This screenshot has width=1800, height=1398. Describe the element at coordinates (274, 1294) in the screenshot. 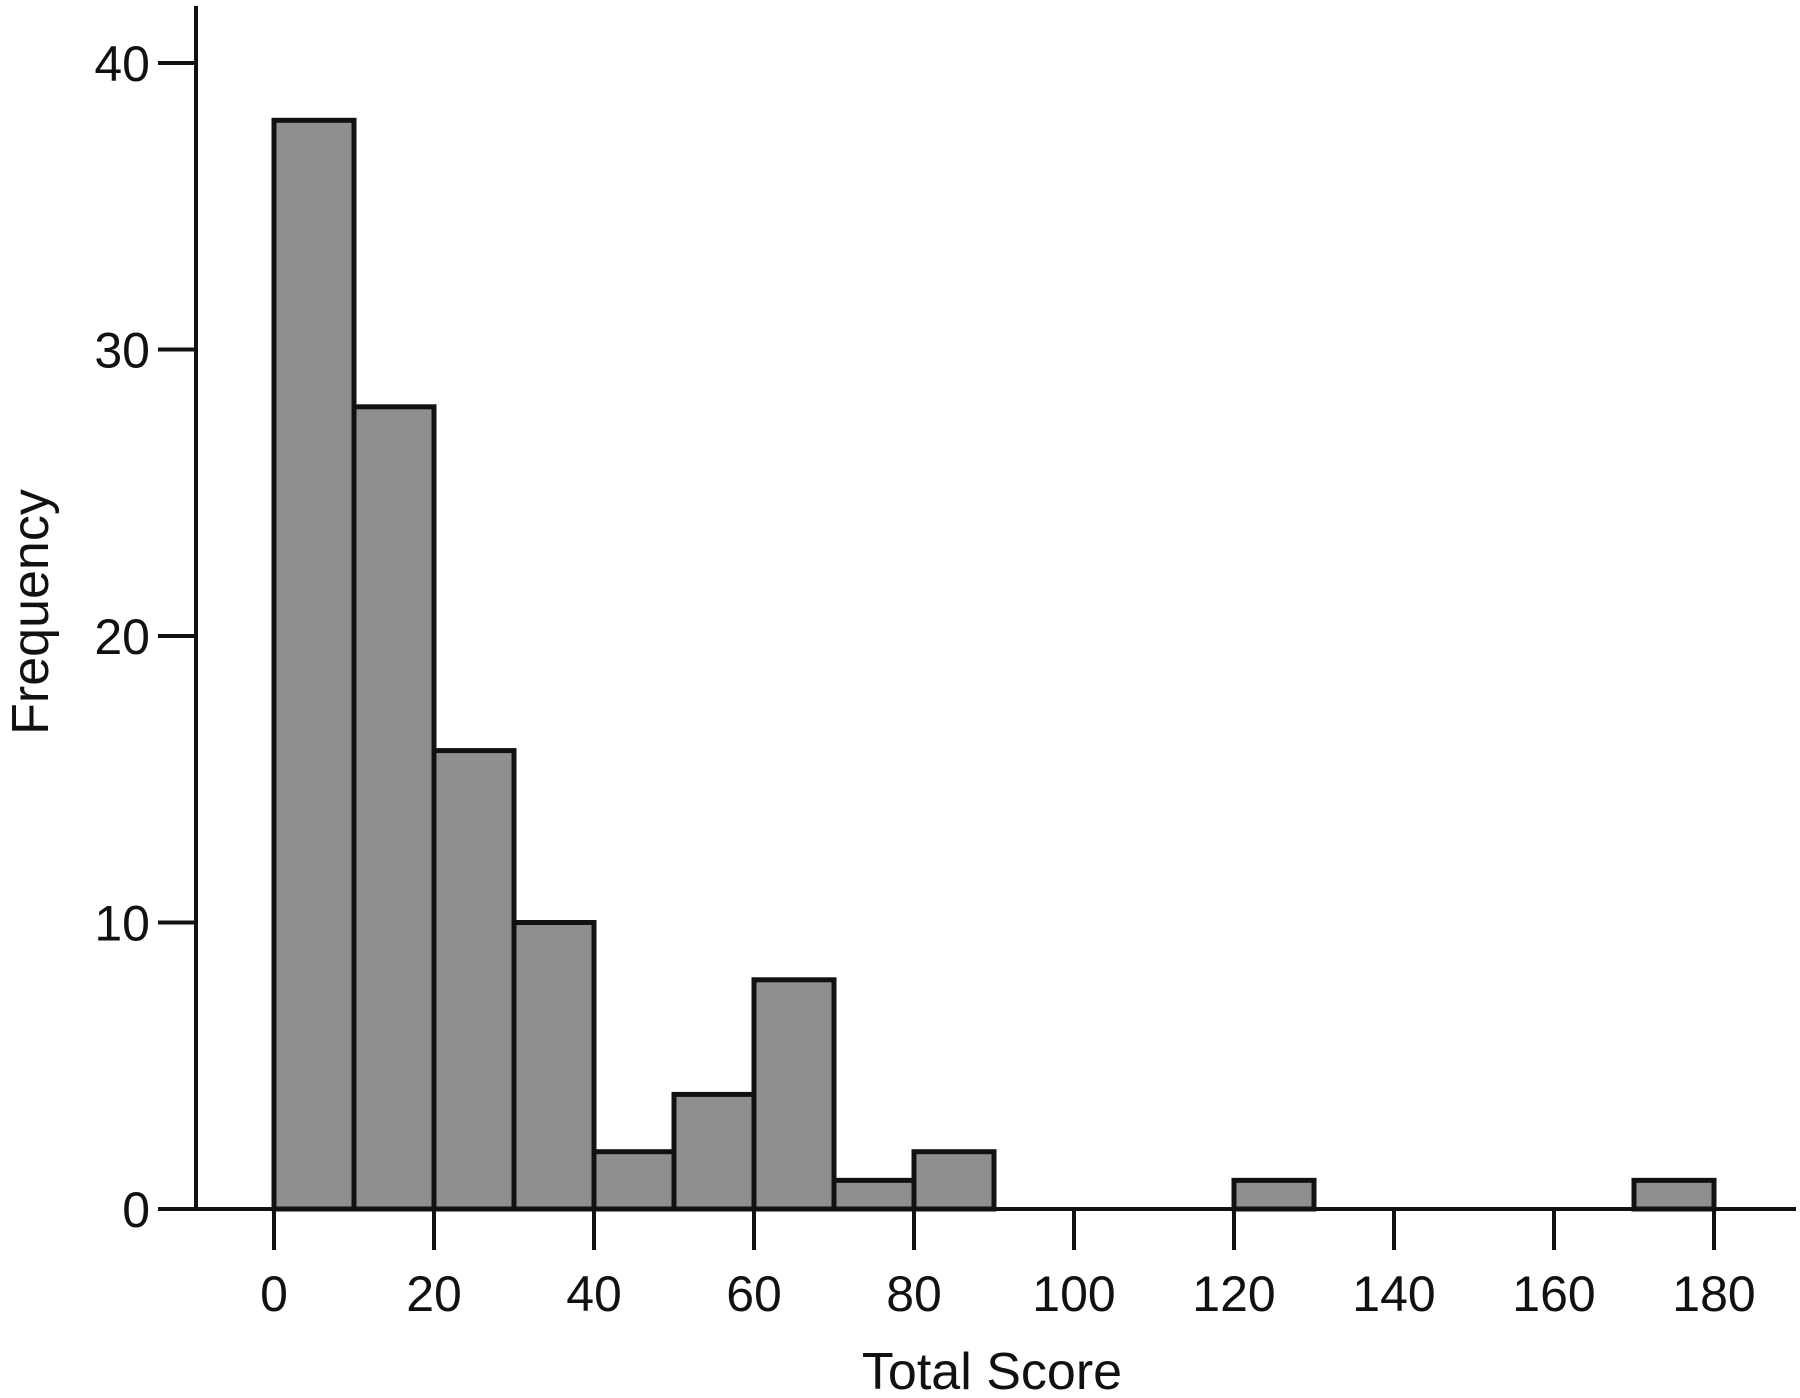

I see `x-tick-label-0: 0` at that location.